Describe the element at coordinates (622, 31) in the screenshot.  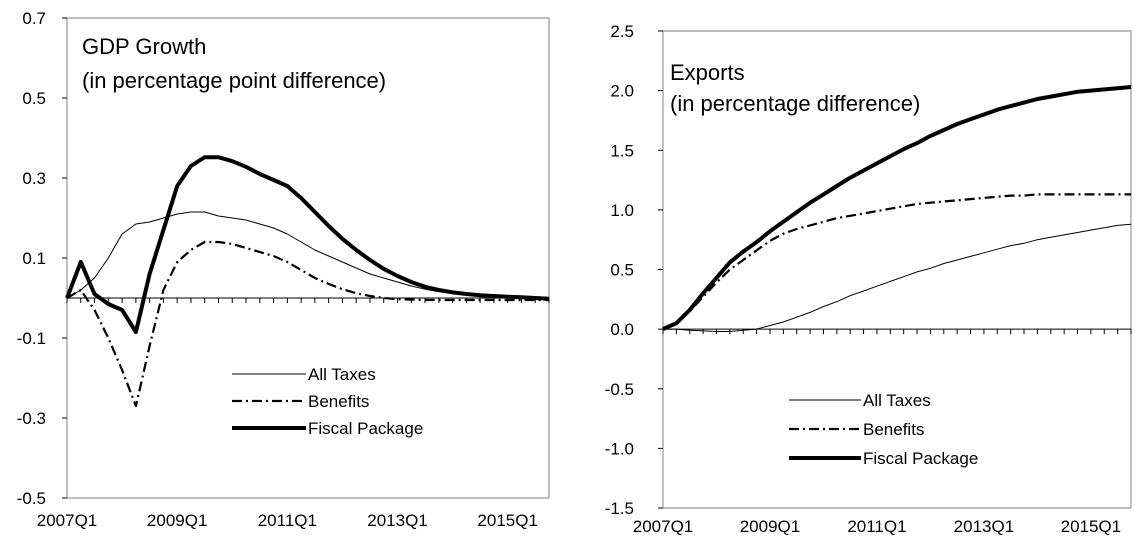
I see `y-tick-label: 2.5` at that location.